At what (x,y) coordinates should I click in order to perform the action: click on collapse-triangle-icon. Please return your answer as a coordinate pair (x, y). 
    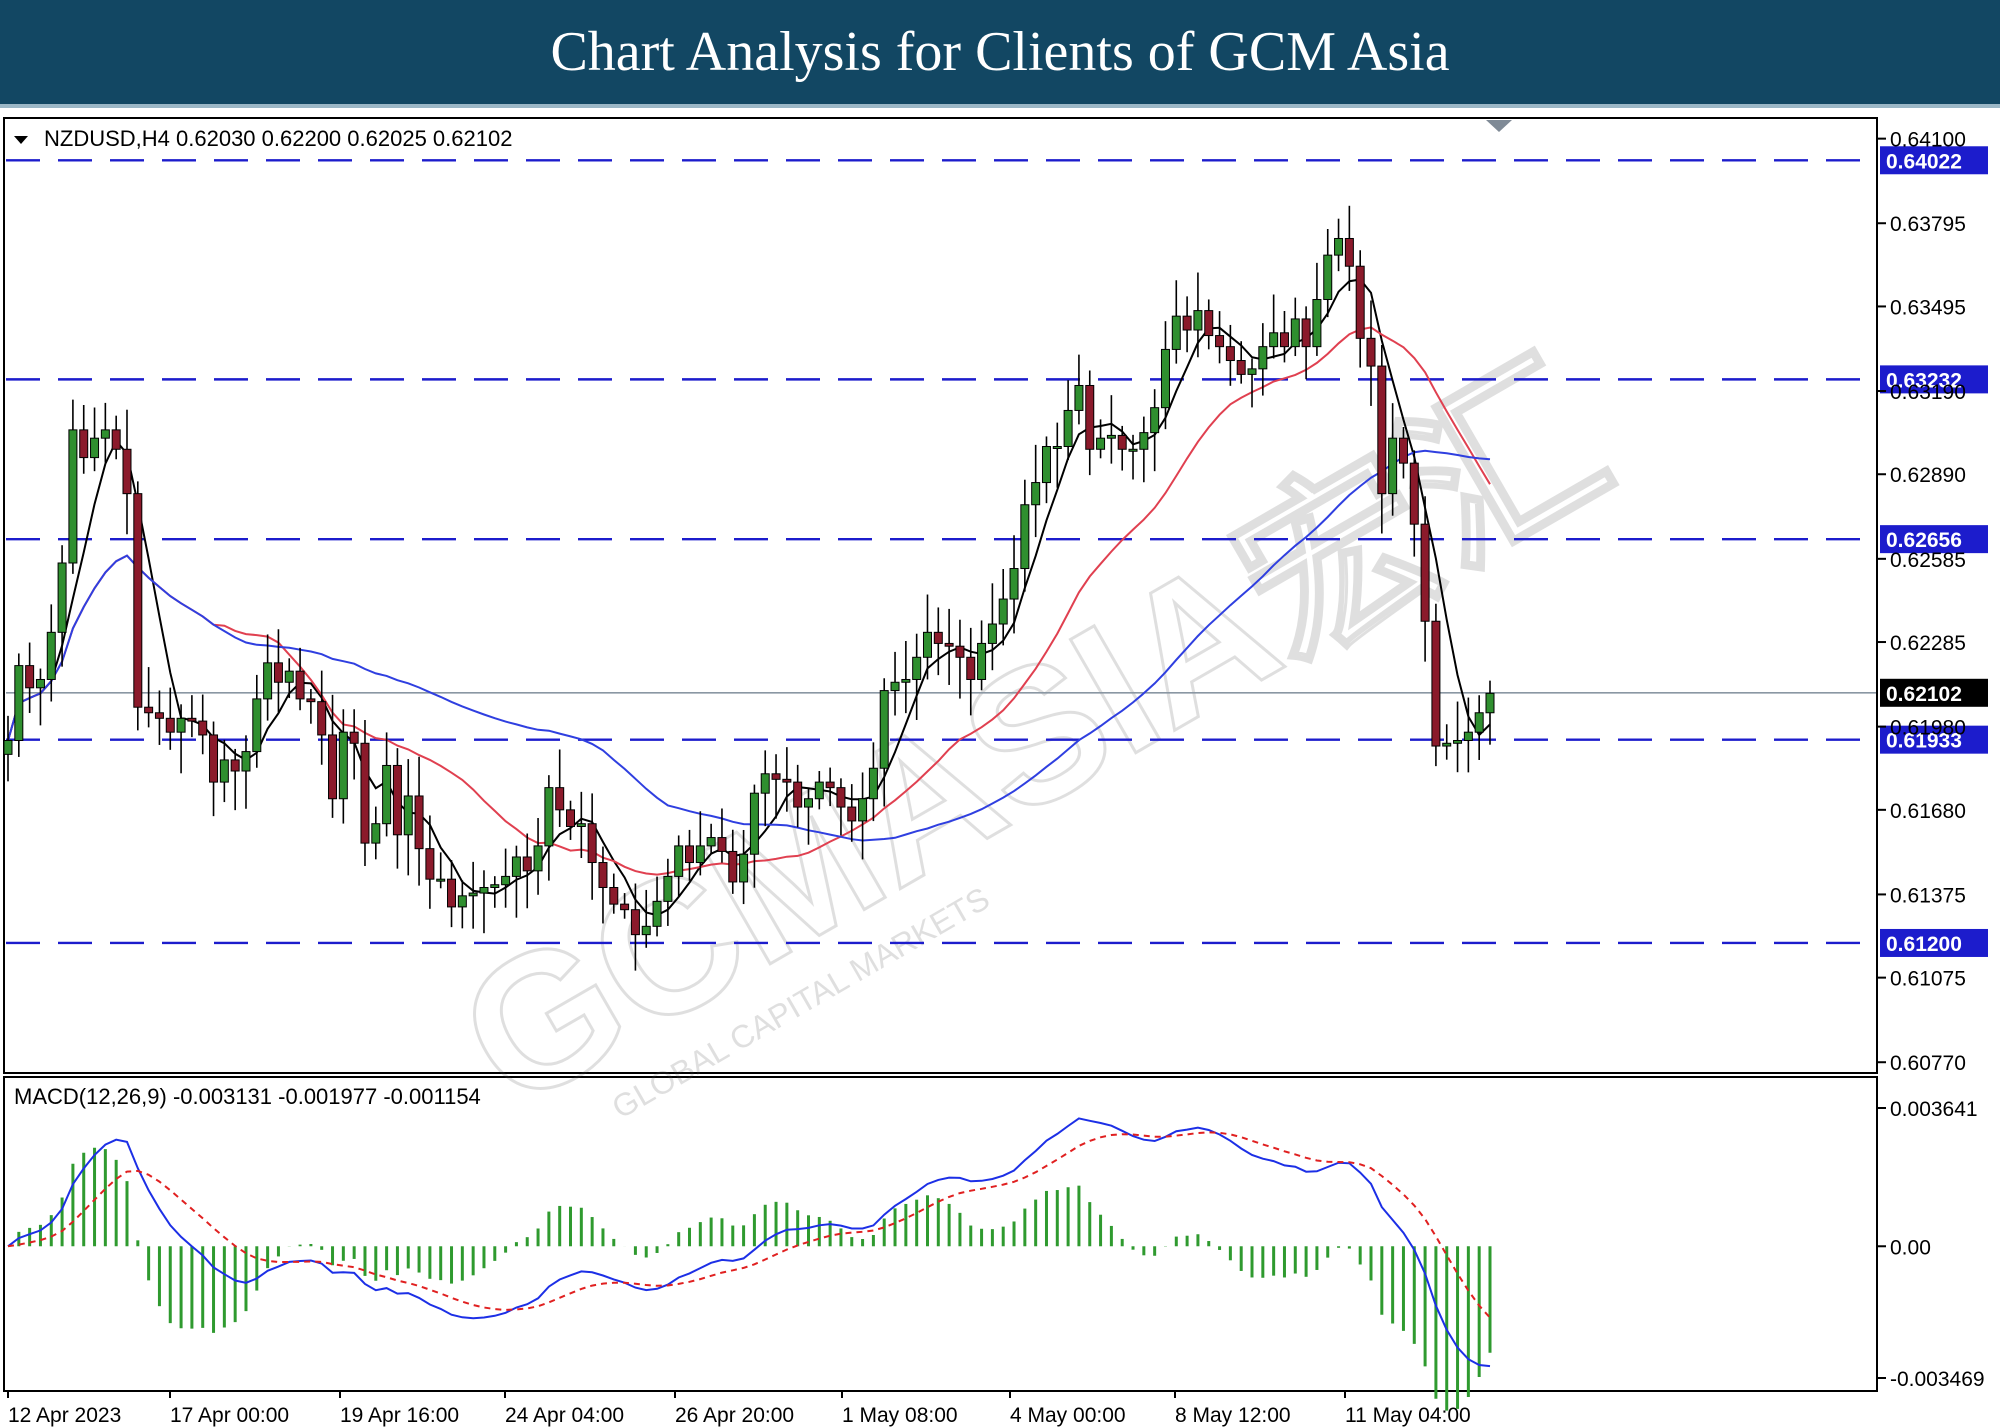
    Looking at the image, I should click on (21, 140).